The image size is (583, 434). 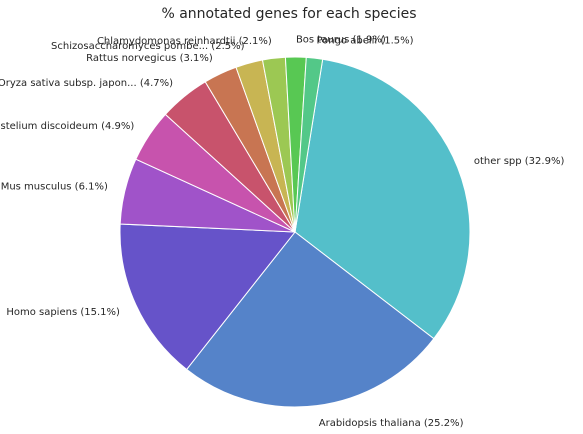 What do you see at coordinates (63, 312) in the screenshot?
I see `slice-label: Homo sapiens (15.1%)` at bounding box center [63, 312].